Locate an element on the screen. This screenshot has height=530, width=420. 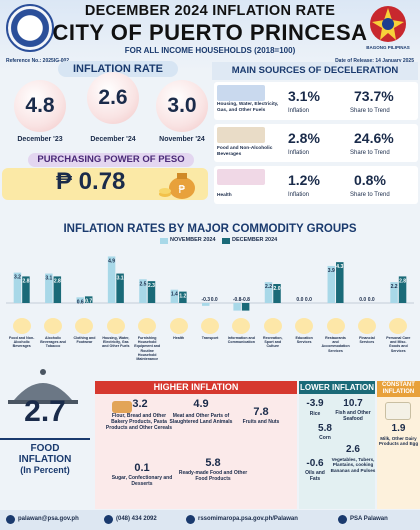
food-label1: FOOD is located at coordinates (45, 448).